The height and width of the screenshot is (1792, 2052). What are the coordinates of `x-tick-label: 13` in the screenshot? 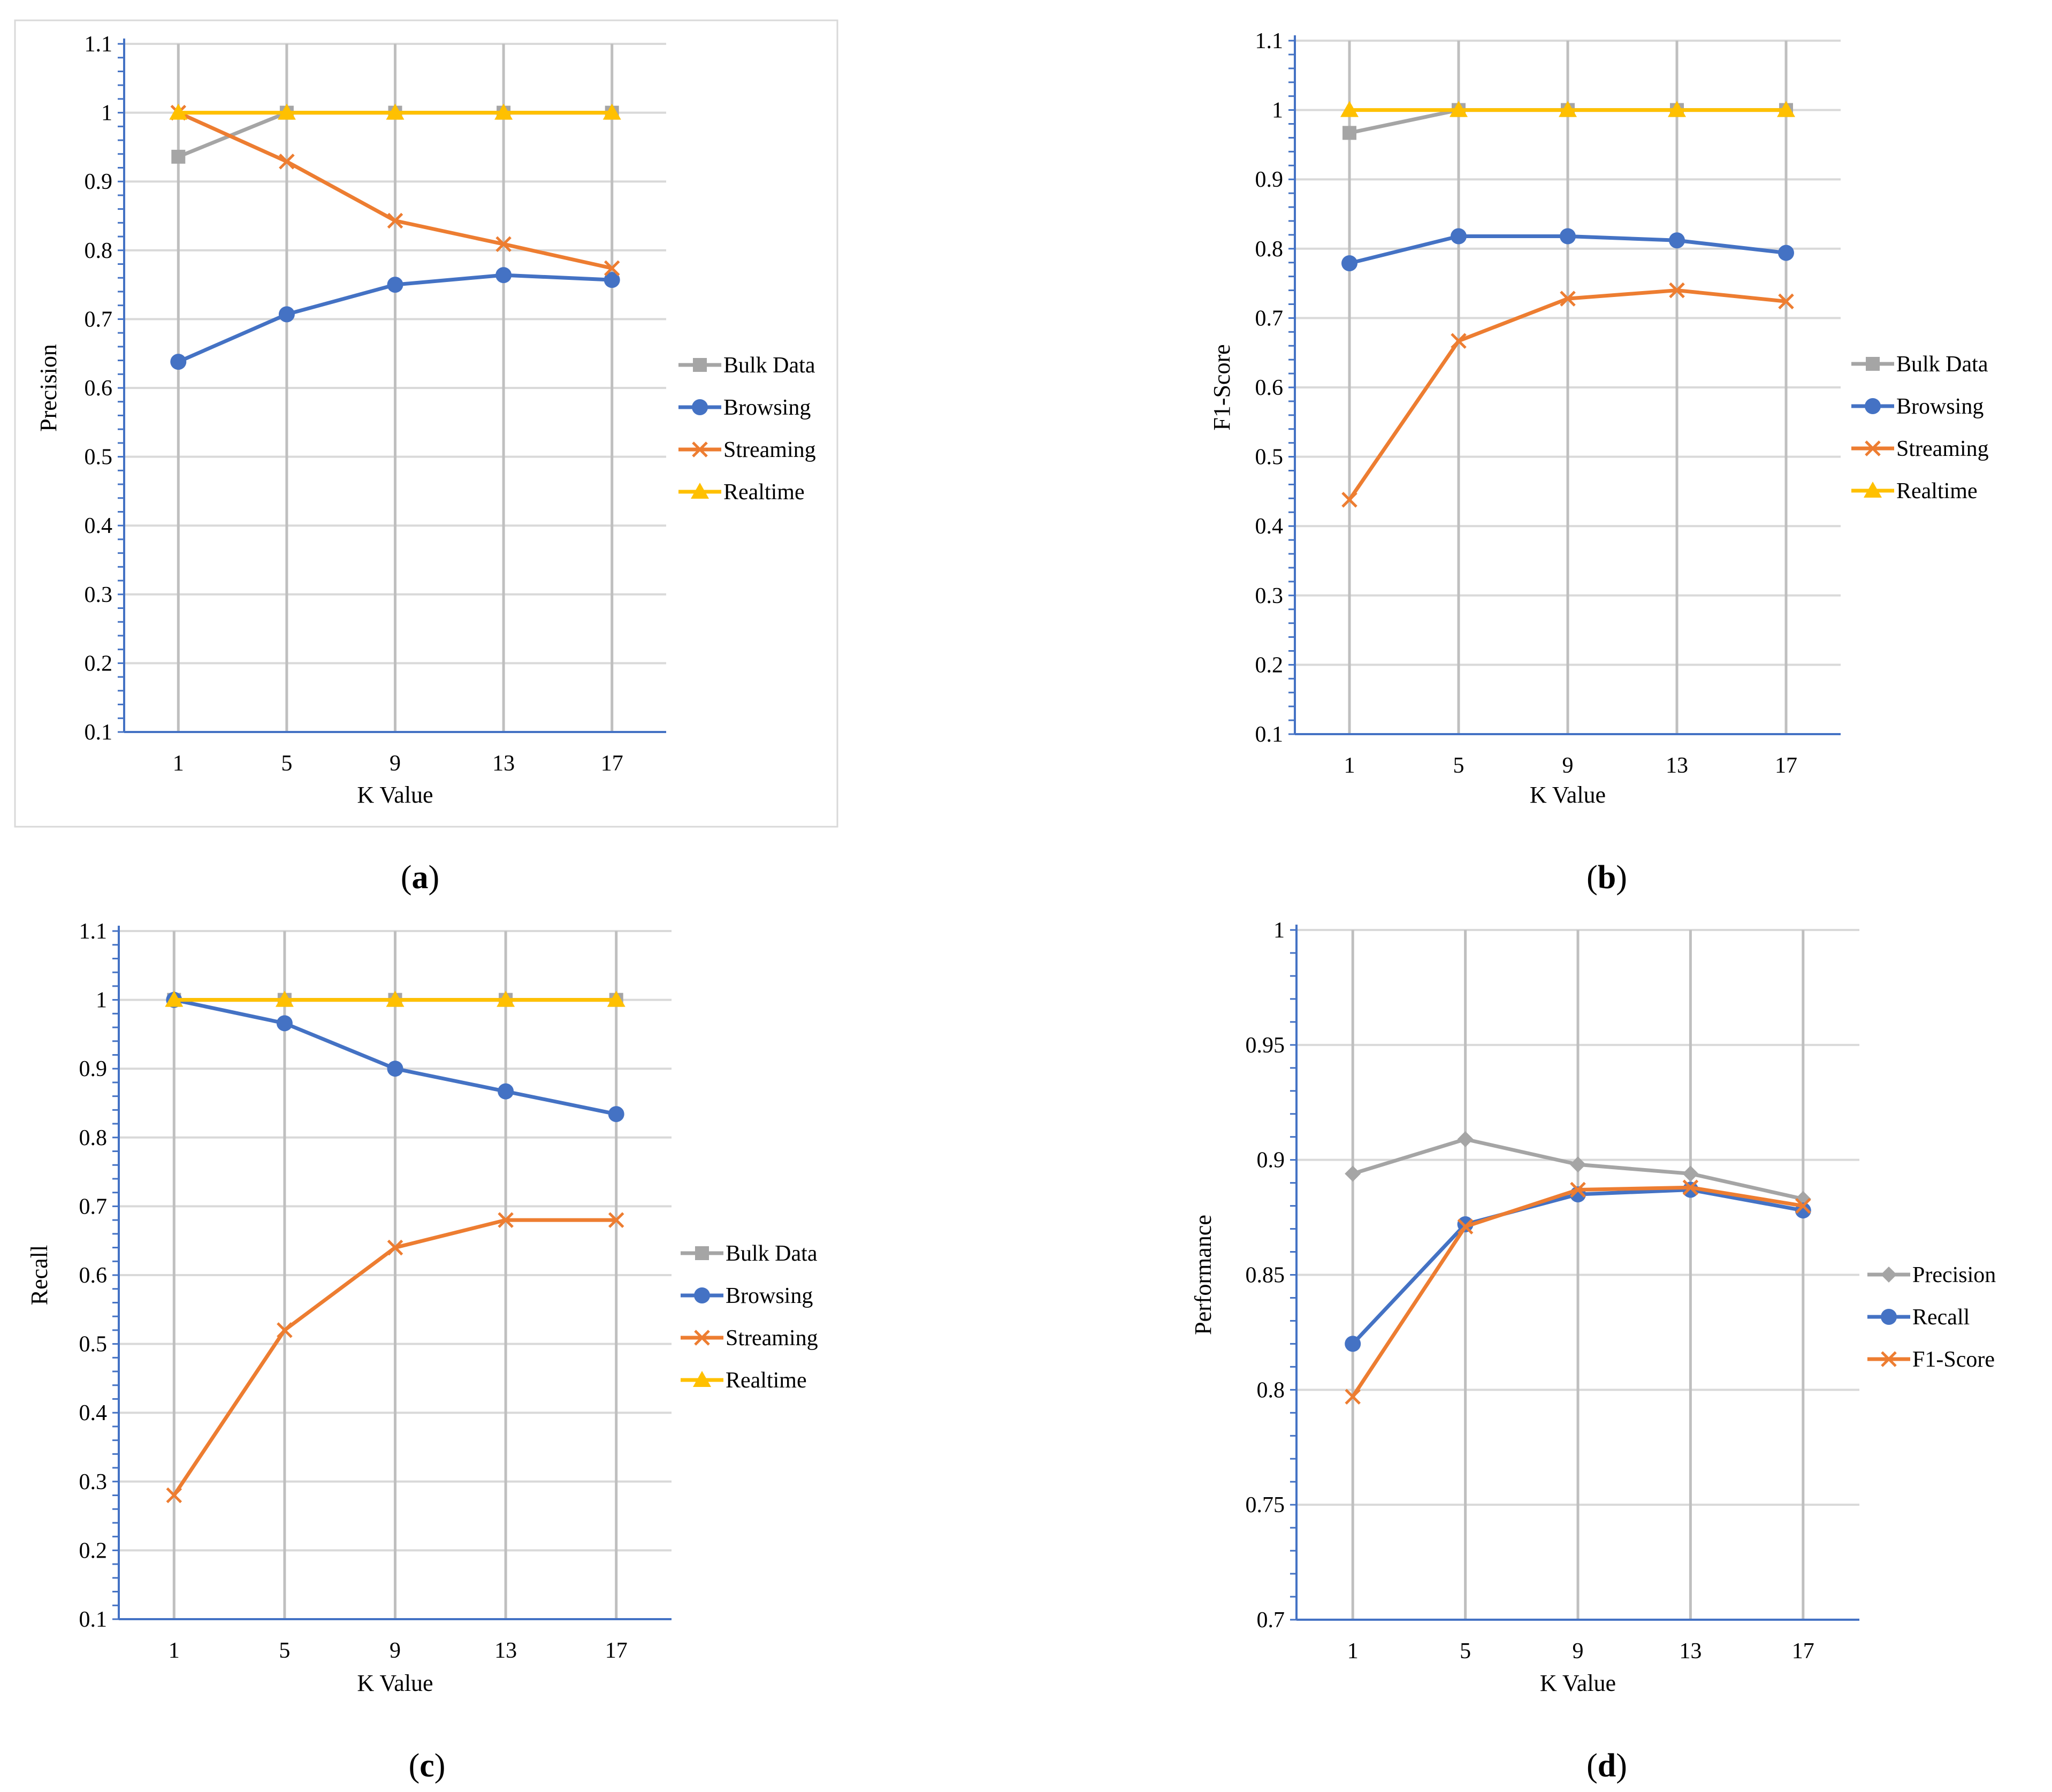 It's located at (1691, 1652).